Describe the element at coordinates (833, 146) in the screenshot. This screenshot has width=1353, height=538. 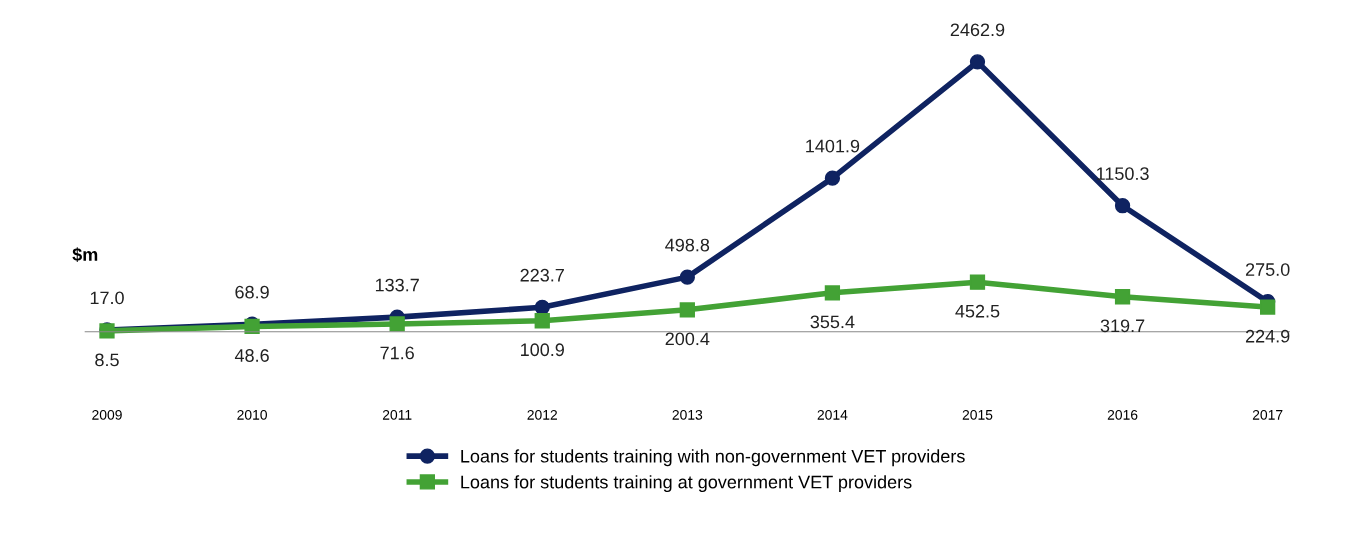
I see `data-label: 1401.9` at that location.